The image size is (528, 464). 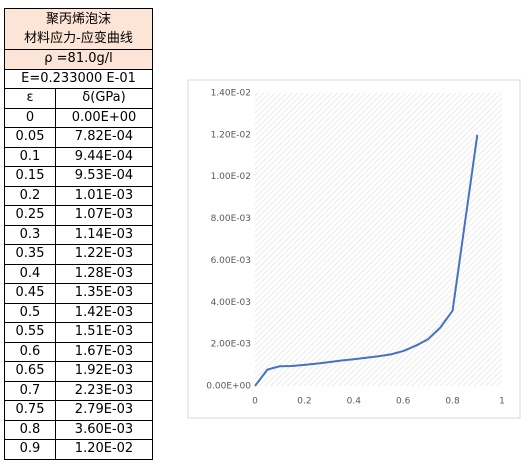 What do you see at coordinates (104, 449) in the screenshot?
I see `table-cell: 1.20E-02` at bounding box center [104, 449].